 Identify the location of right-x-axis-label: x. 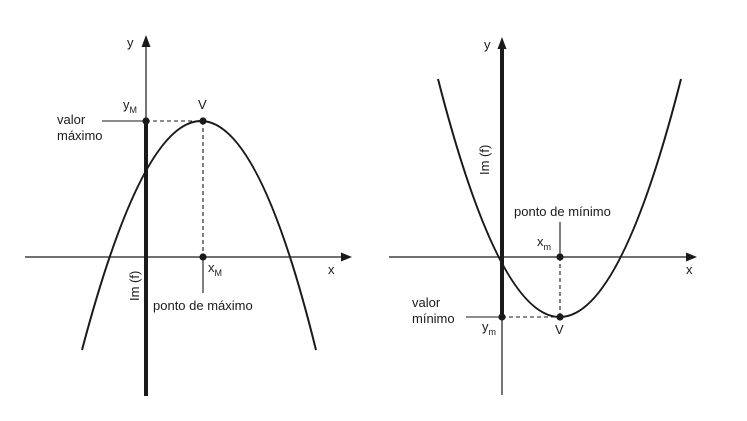
(689, 269).